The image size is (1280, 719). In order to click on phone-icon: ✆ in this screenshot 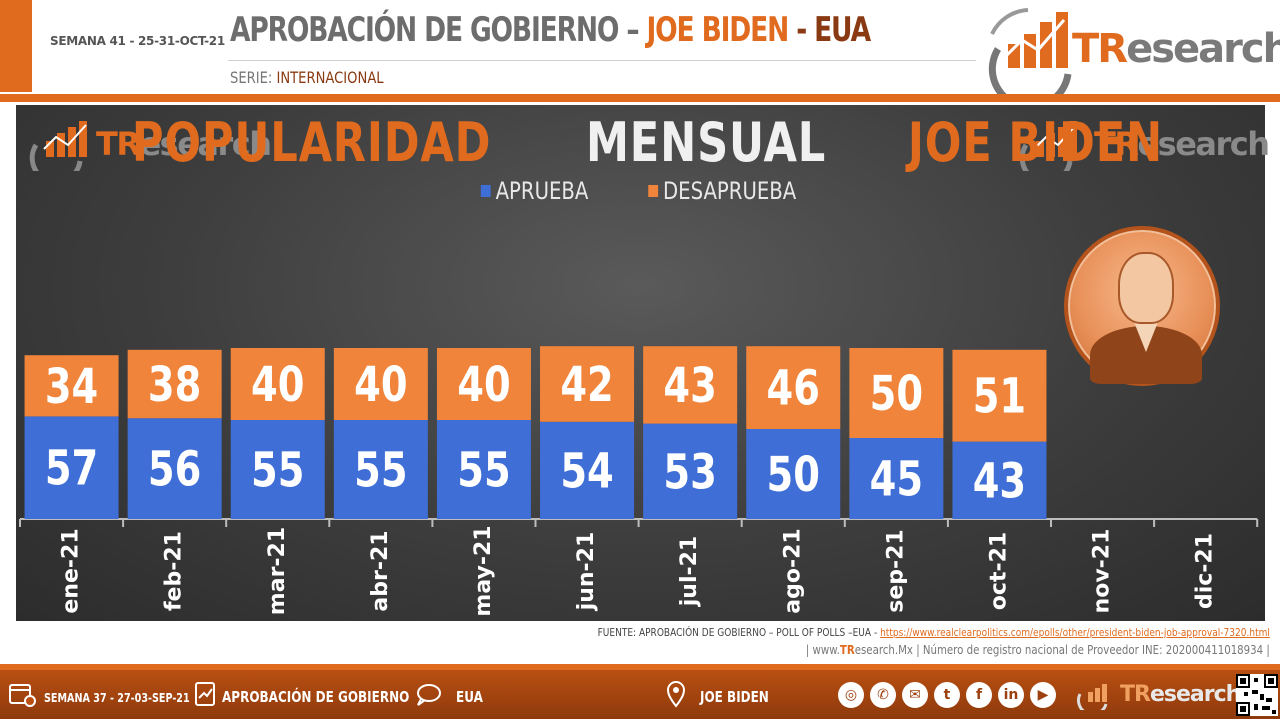, I will do `click(883, 695)`.